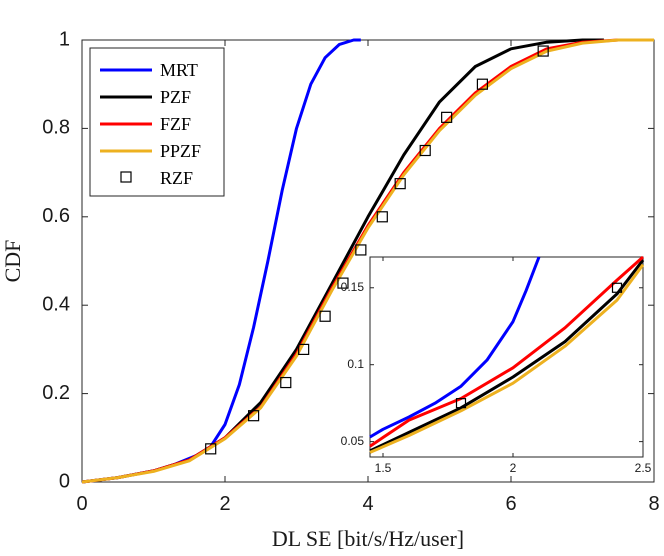  Describe the element at coordinates (179, 70) in the screenshot. I see `legend-label-mrt: MRT` at that location.